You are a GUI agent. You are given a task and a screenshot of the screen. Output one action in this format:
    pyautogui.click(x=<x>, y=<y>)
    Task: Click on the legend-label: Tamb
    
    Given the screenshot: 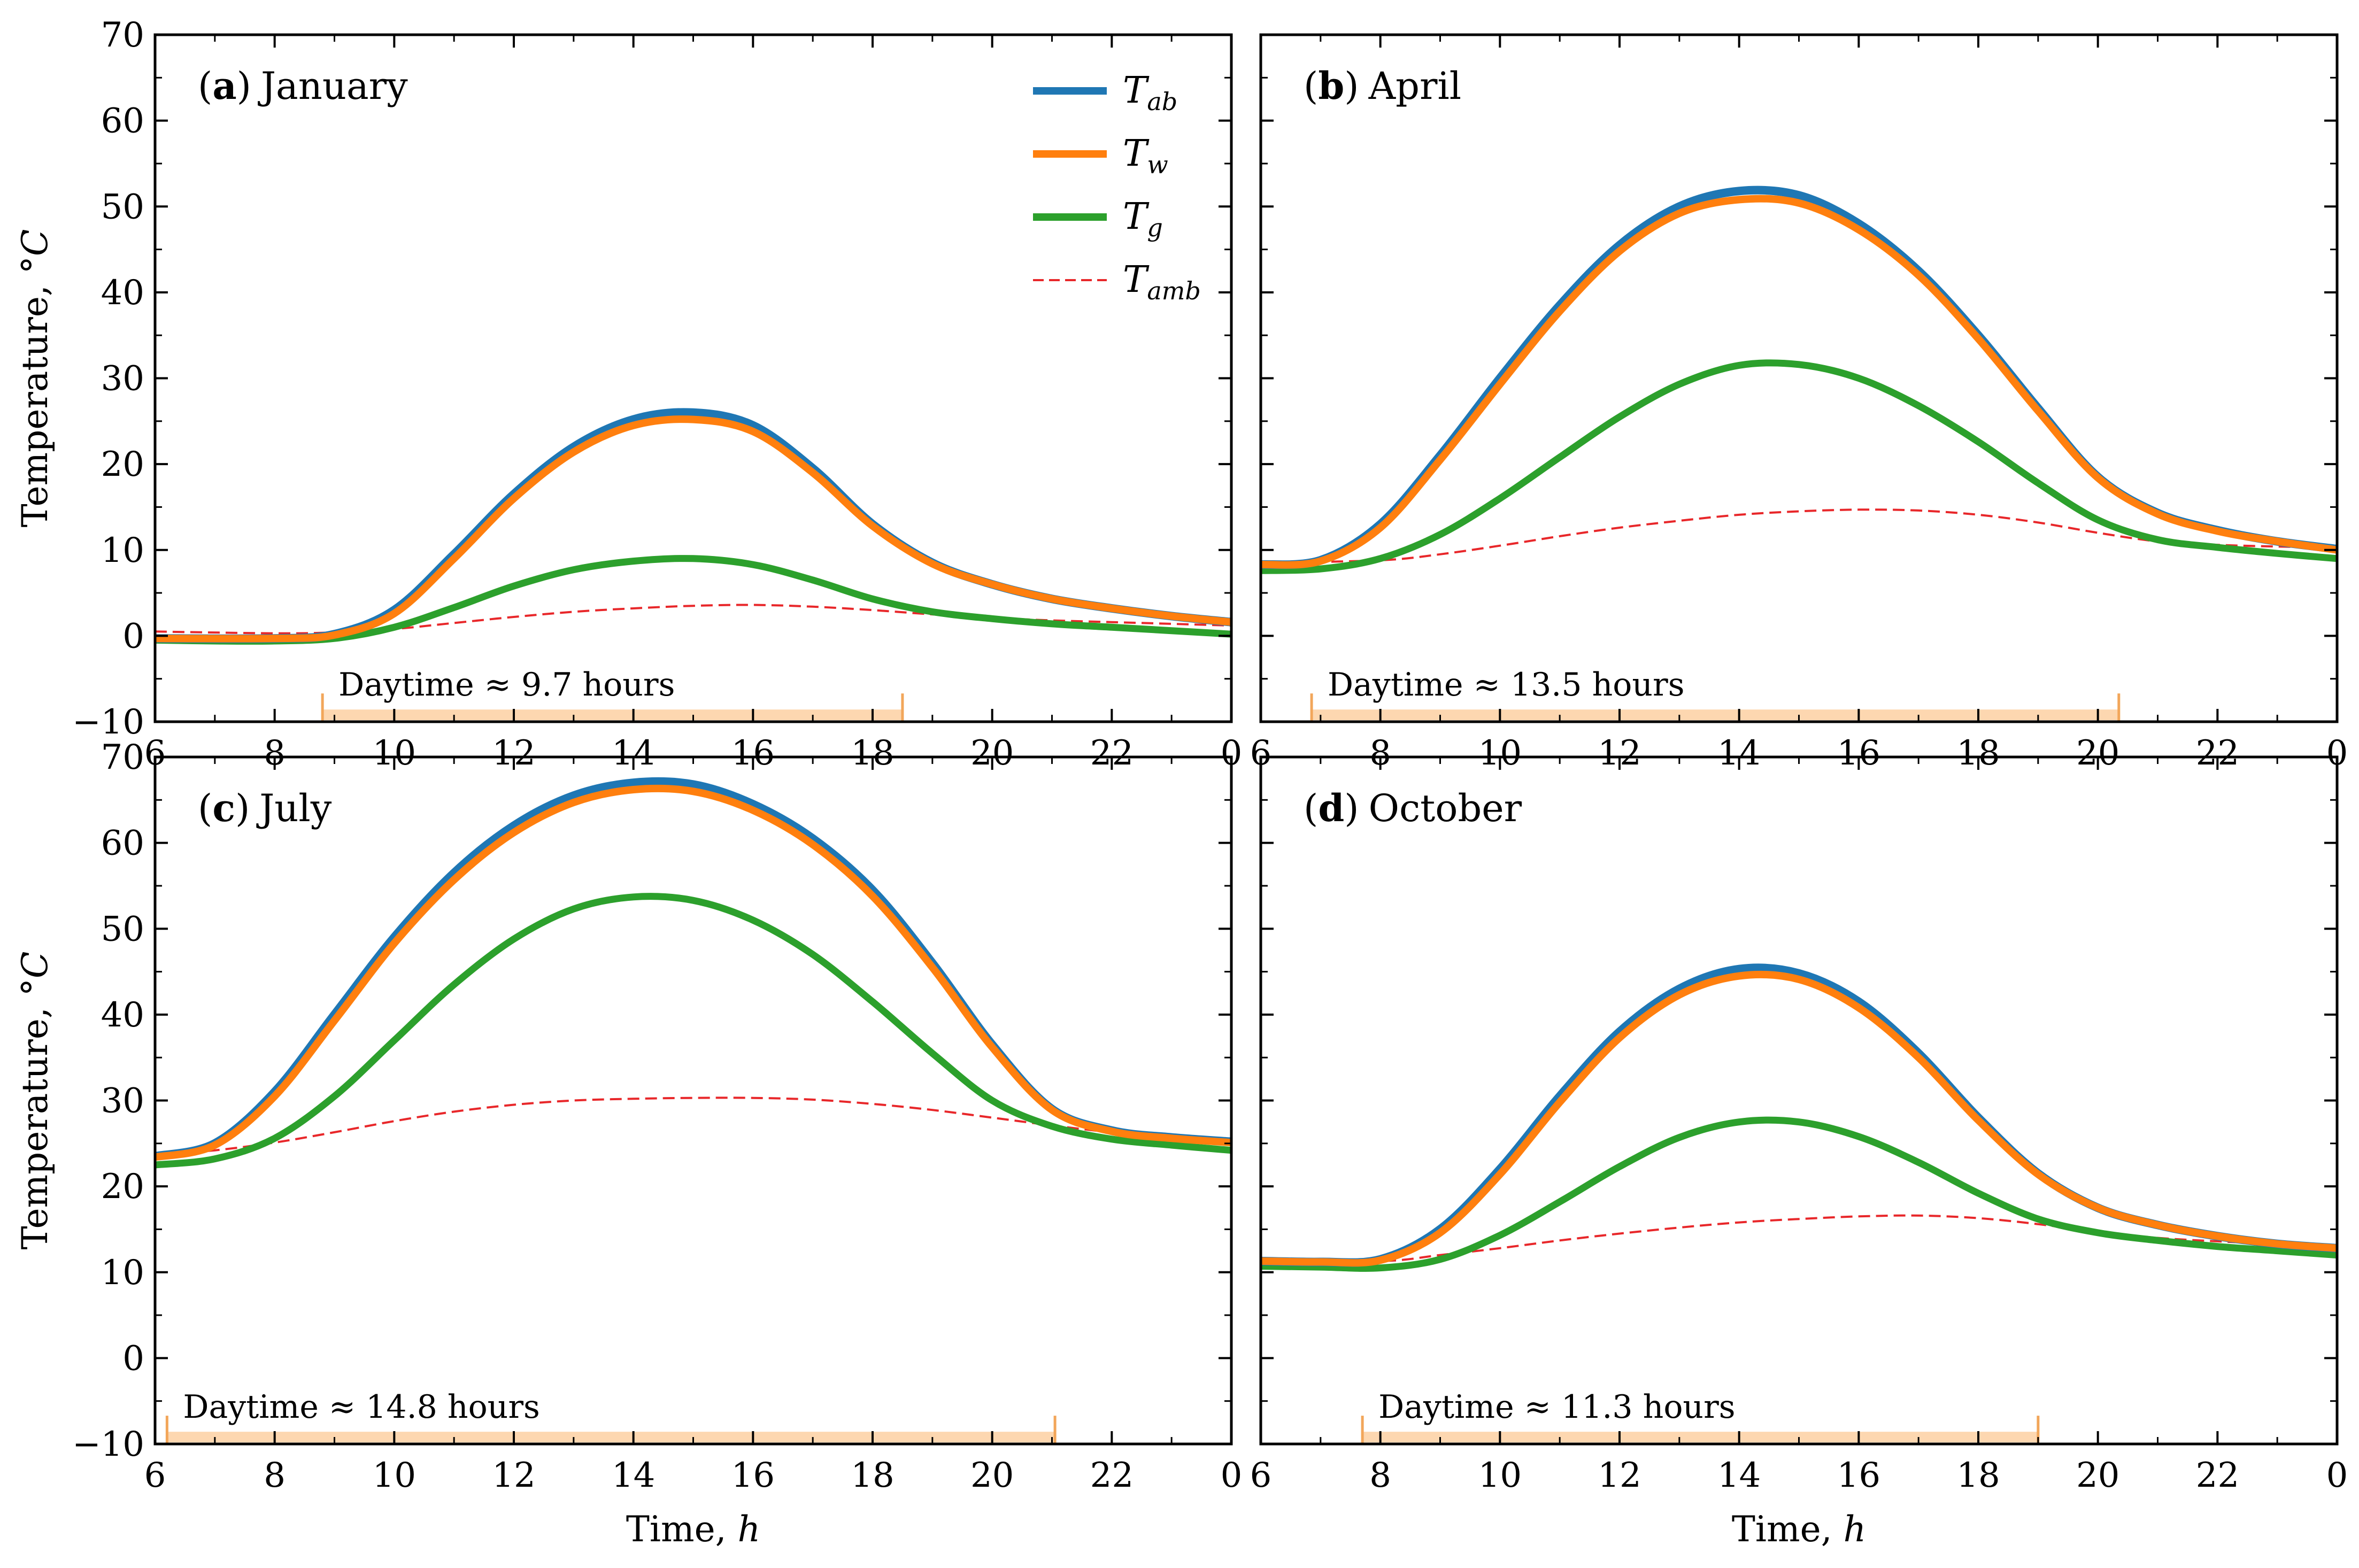 What is the action you would take?
    pyautogui.click(x=1162, y=282)
    